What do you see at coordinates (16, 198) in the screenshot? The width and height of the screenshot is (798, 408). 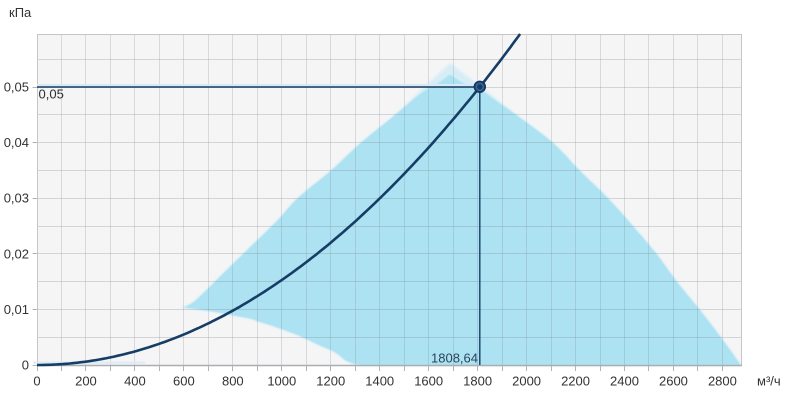 I see `svg-text: 0,03` at bounding box center [16, 198].